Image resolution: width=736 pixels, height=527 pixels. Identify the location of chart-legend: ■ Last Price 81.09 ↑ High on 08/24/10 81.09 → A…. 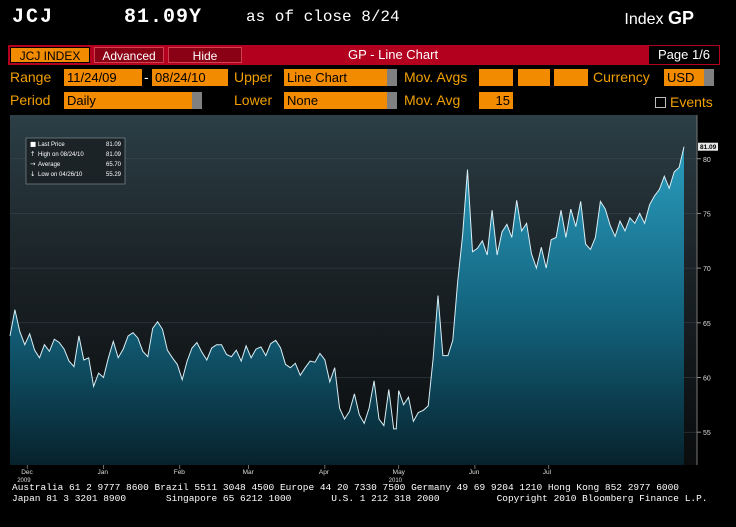
(75, 161).